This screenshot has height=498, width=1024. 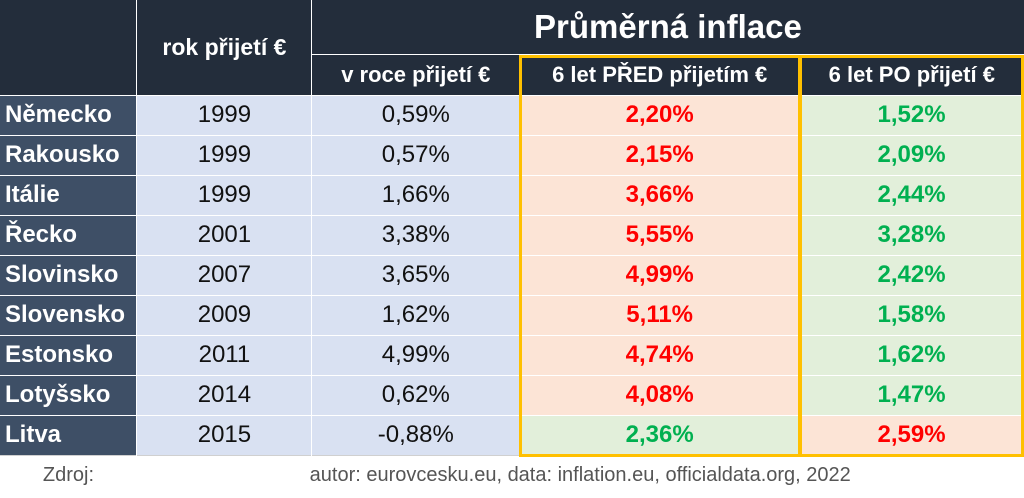 I want to click on after-cell: 2,42%, so click(x=911, y=274).